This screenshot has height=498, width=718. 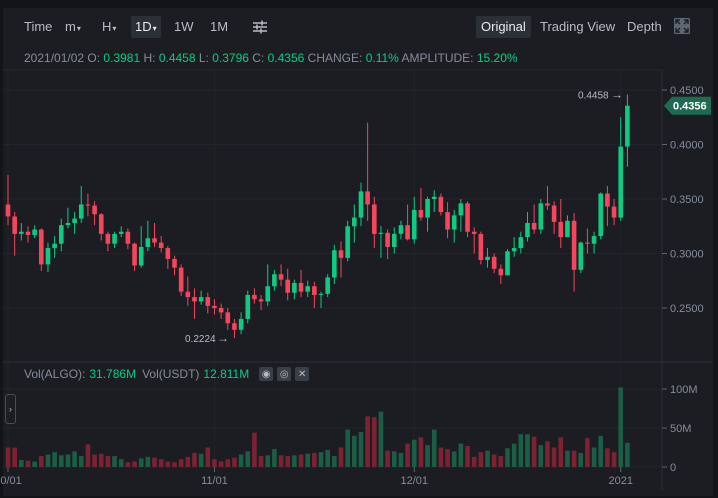 What do you see at coordinates (200, 339) in the screenshot?
I see `min-price-label: 0.2224` at bounding box center [200, 339].